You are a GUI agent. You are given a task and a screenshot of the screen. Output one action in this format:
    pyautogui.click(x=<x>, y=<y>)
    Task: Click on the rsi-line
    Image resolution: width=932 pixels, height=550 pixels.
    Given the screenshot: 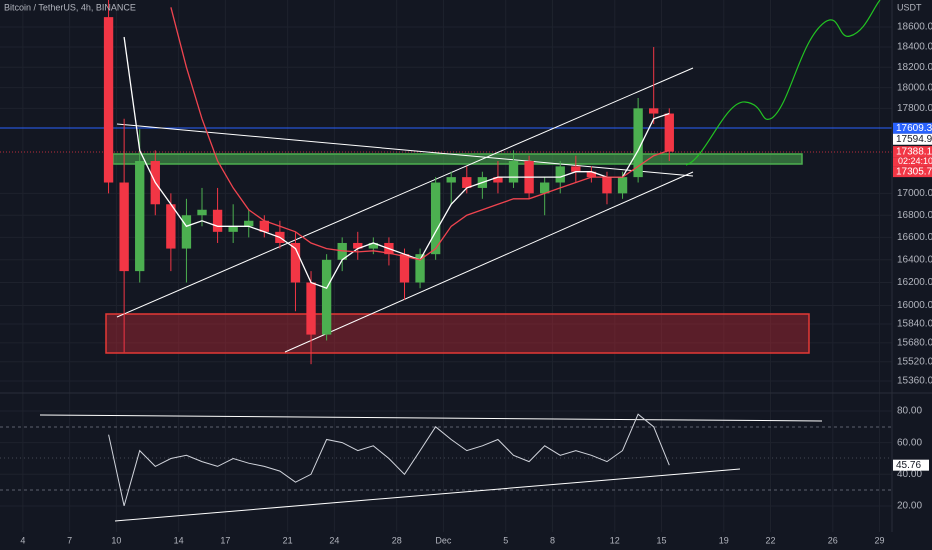 What is the action you would take?
    pyautogui.click(x=389, y=460)
    